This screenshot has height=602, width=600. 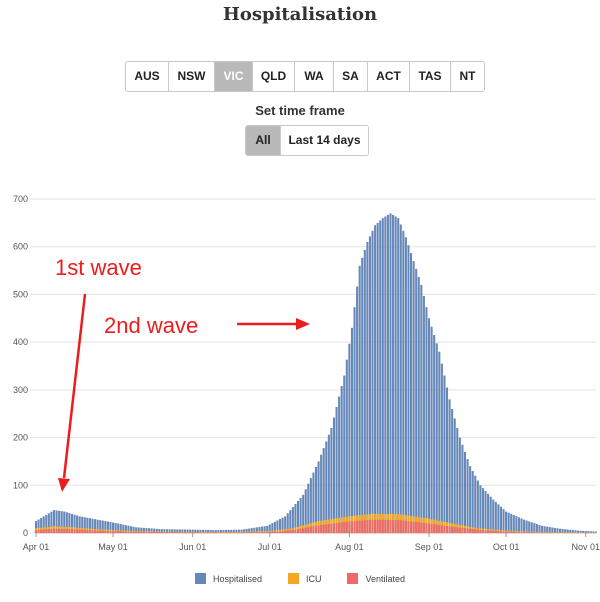 I want to click on x-tick-label: Aug 01, so click(x=349, y=547).